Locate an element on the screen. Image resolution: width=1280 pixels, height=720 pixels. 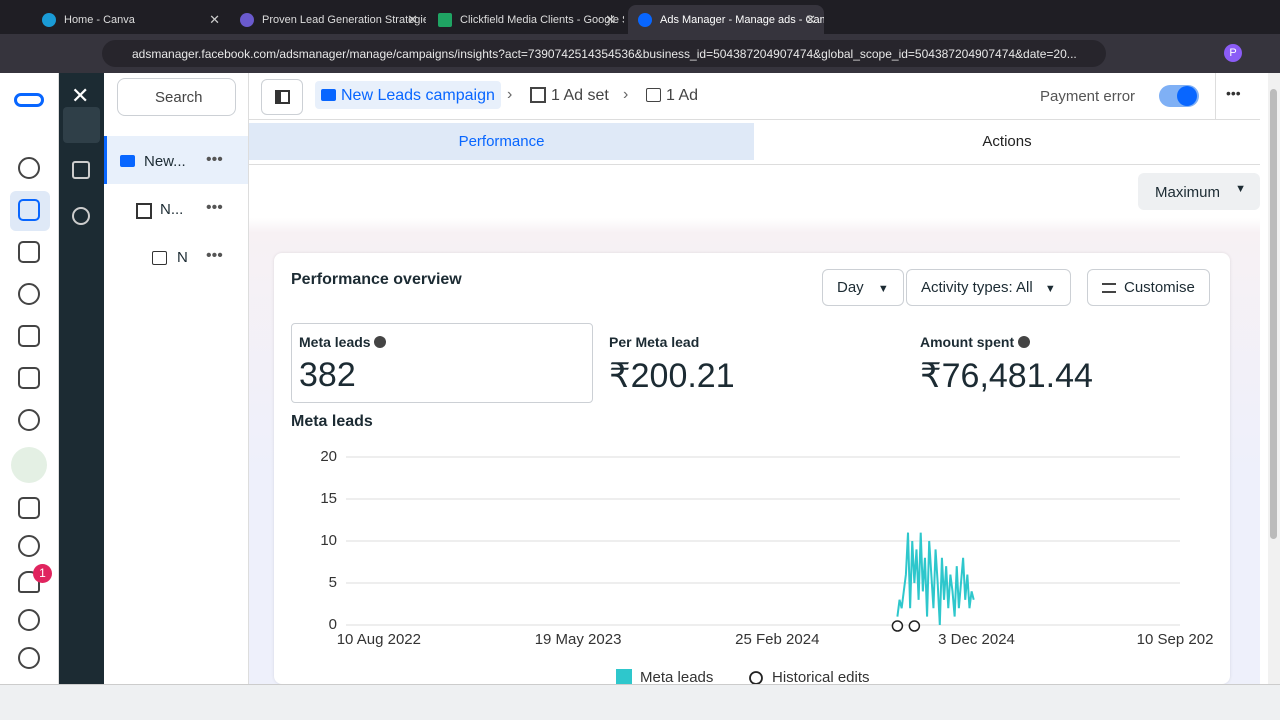
y-tick-label: 10 is located at coordinates (328, 540).